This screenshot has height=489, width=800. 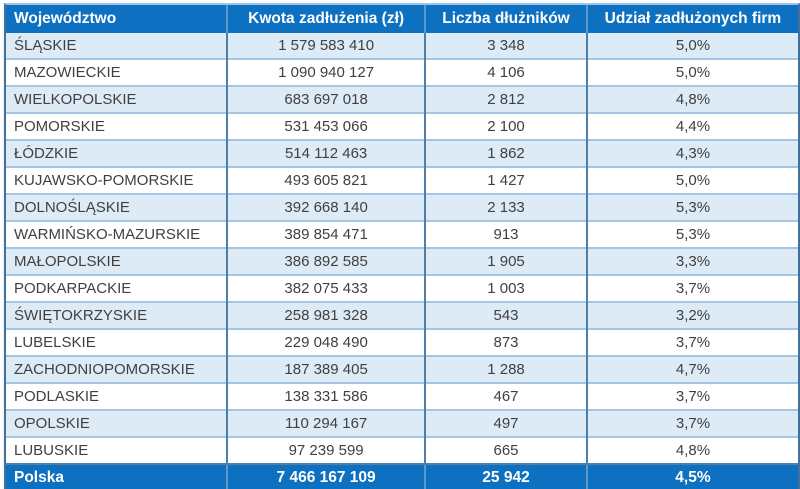 I want to click on cell-wojewodztwo: ŁÓDZKIE, so click(x=117, y=153).